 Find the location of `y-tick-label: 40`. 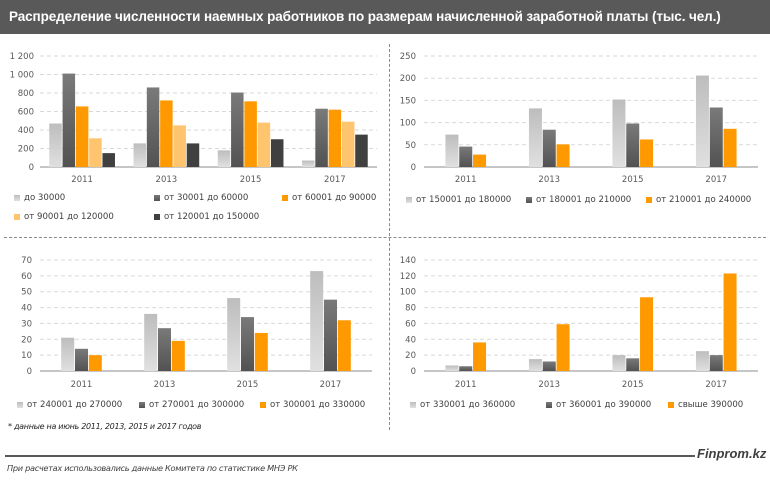

y-tick-label: 40 is located at coordinates (410, 340).